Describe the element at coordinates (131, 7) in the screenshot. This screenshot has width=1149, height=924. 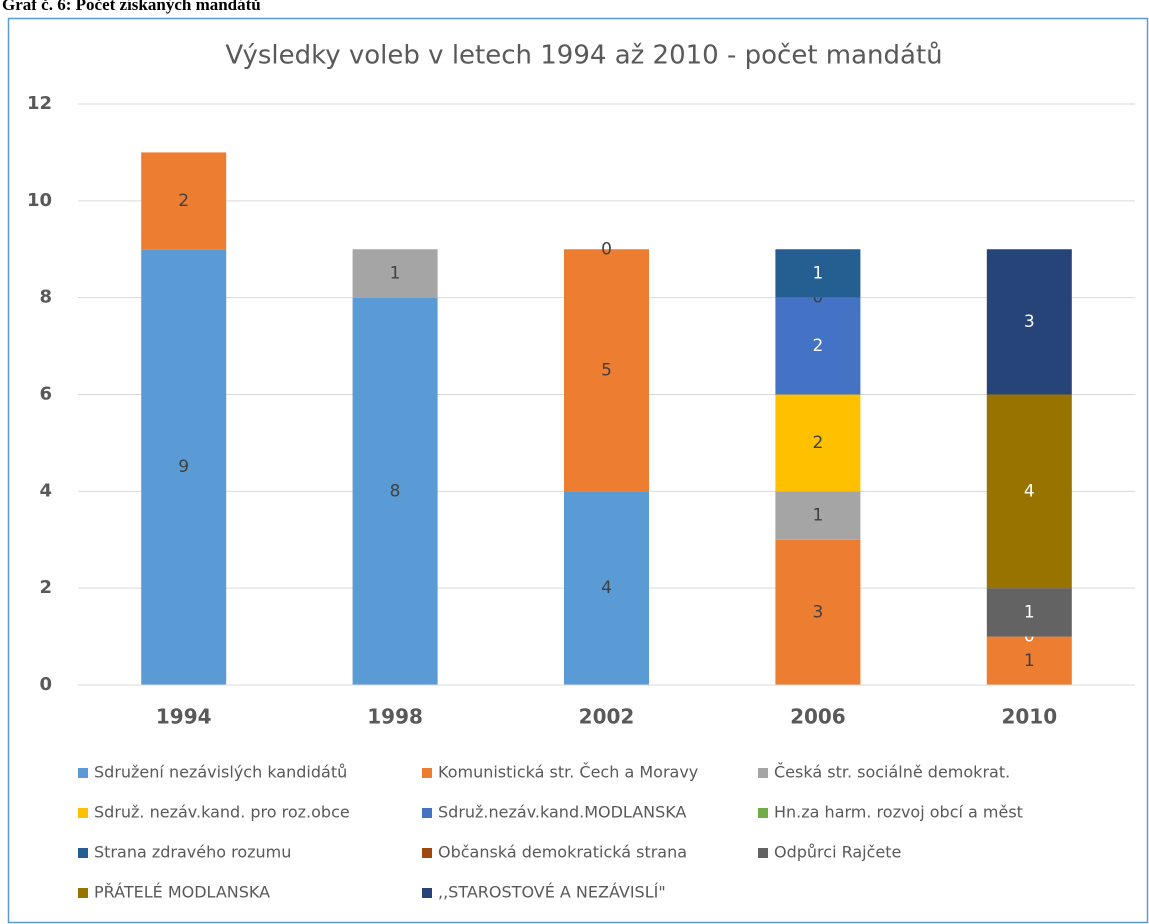
I see `caption: Graf č. 6: Počet získaných mandátů` at that location.